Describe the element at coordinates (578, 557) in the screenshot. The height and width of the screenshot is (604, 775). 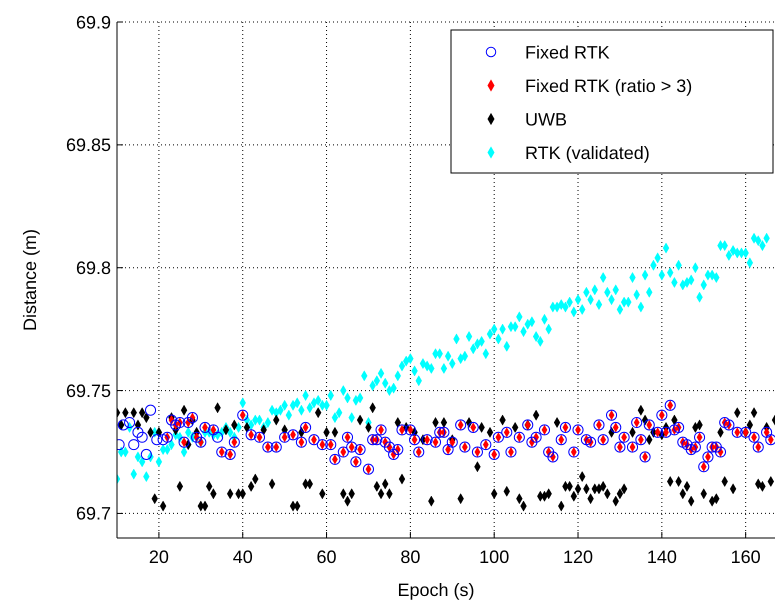
I see `x-tick-label: 120` at that location.